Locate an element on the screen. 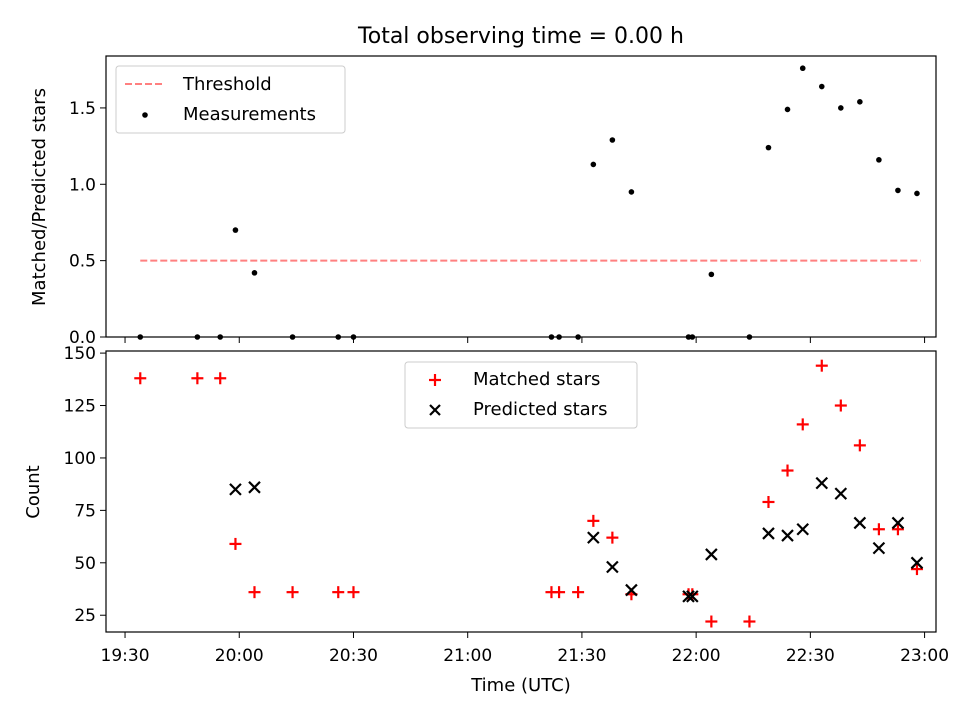  x-tick-label: 23:00 is located at coordinates (924, 656).